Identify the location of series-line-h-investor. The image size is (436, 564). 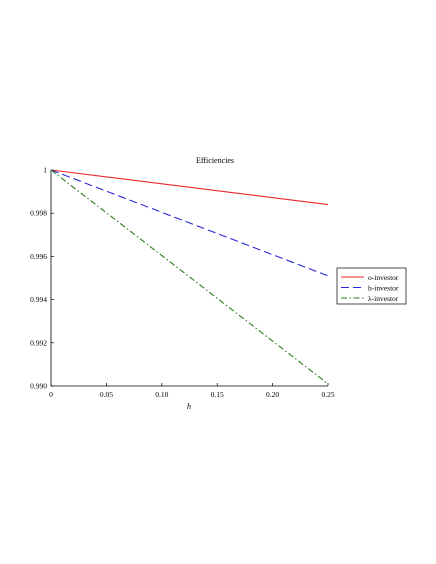
(189, 223).